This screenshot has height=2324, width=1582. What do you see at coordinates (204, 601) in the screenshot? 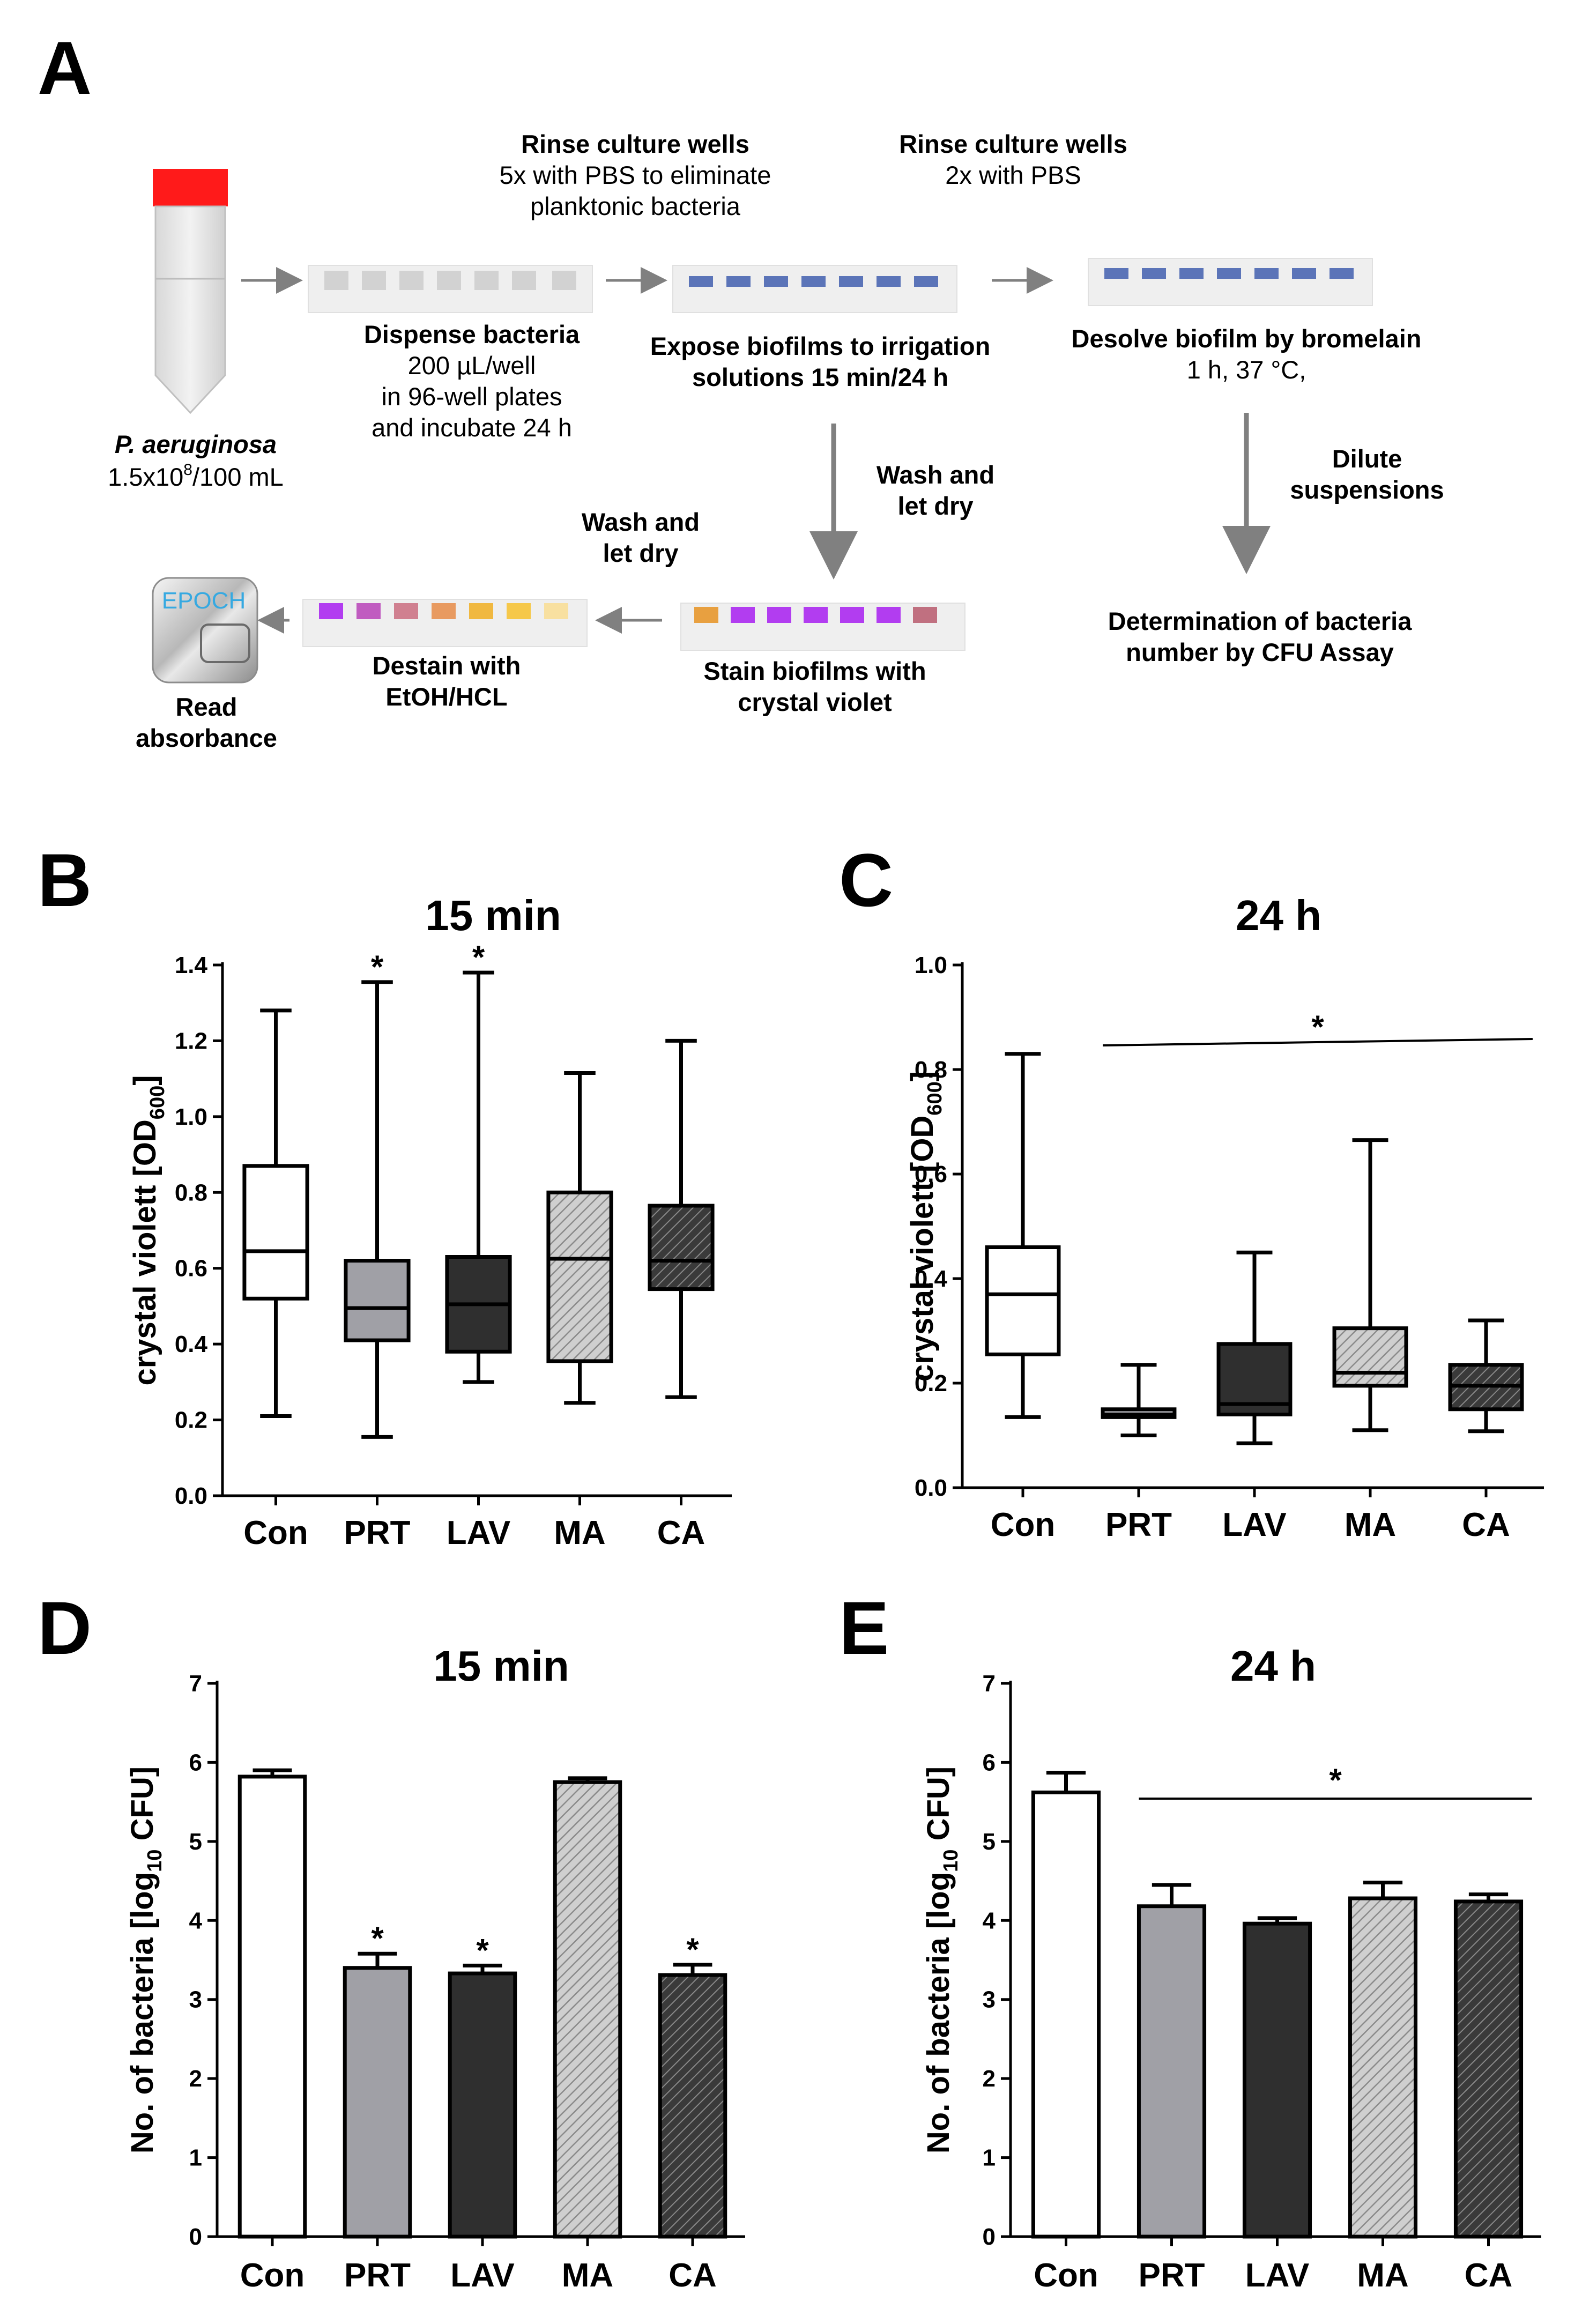
I see `epoch-label: EPOCH` at bounding box center [204, 601].